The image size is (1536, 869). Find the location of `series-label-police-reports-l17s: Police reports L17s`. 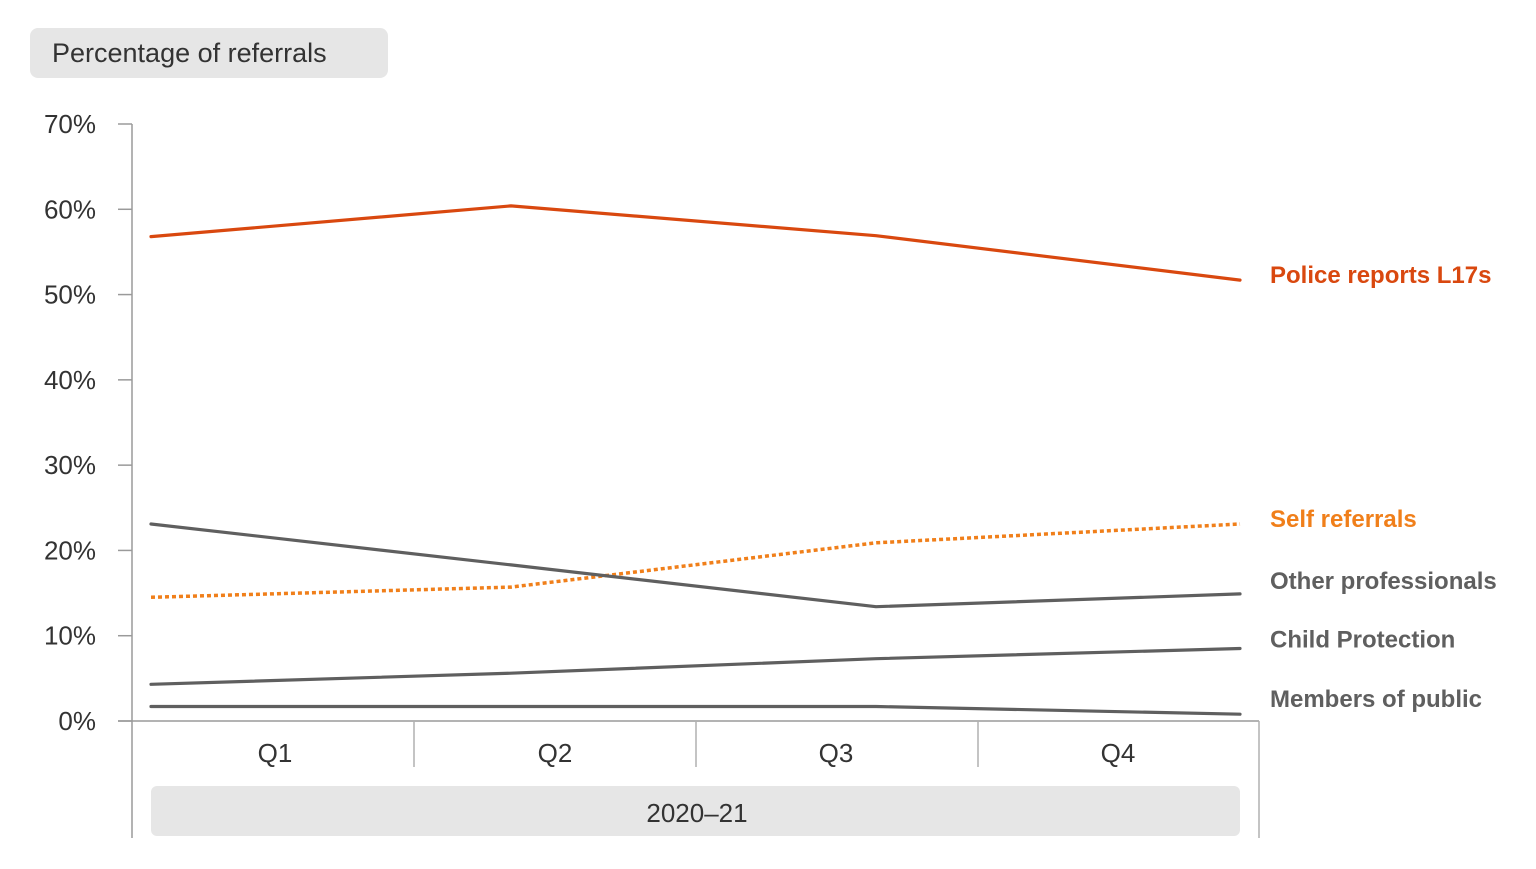

series-label-police-reports-l17s: Police reports L17s is located at coordinates (1380, 275).